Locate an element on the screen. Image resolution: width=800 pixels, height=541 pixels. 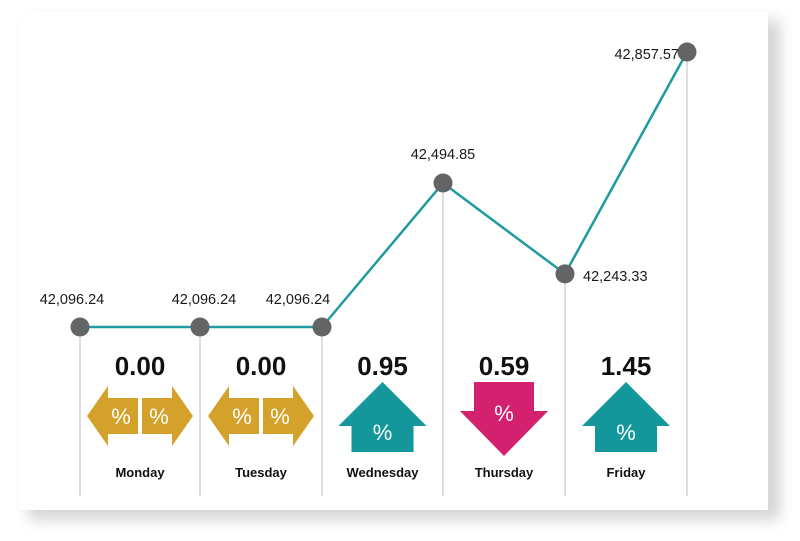
down-arrow-icon: % is located at coordinates (504, 419).